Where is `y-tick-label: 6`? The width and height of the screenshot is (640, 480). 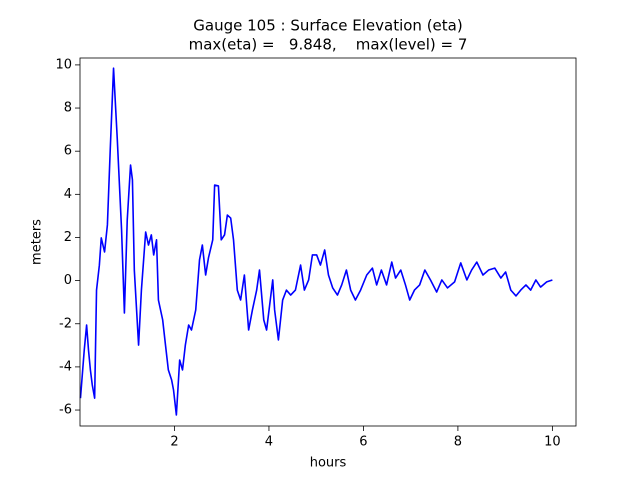
y-tick-label: 6 is located at coordinates (68, 151).